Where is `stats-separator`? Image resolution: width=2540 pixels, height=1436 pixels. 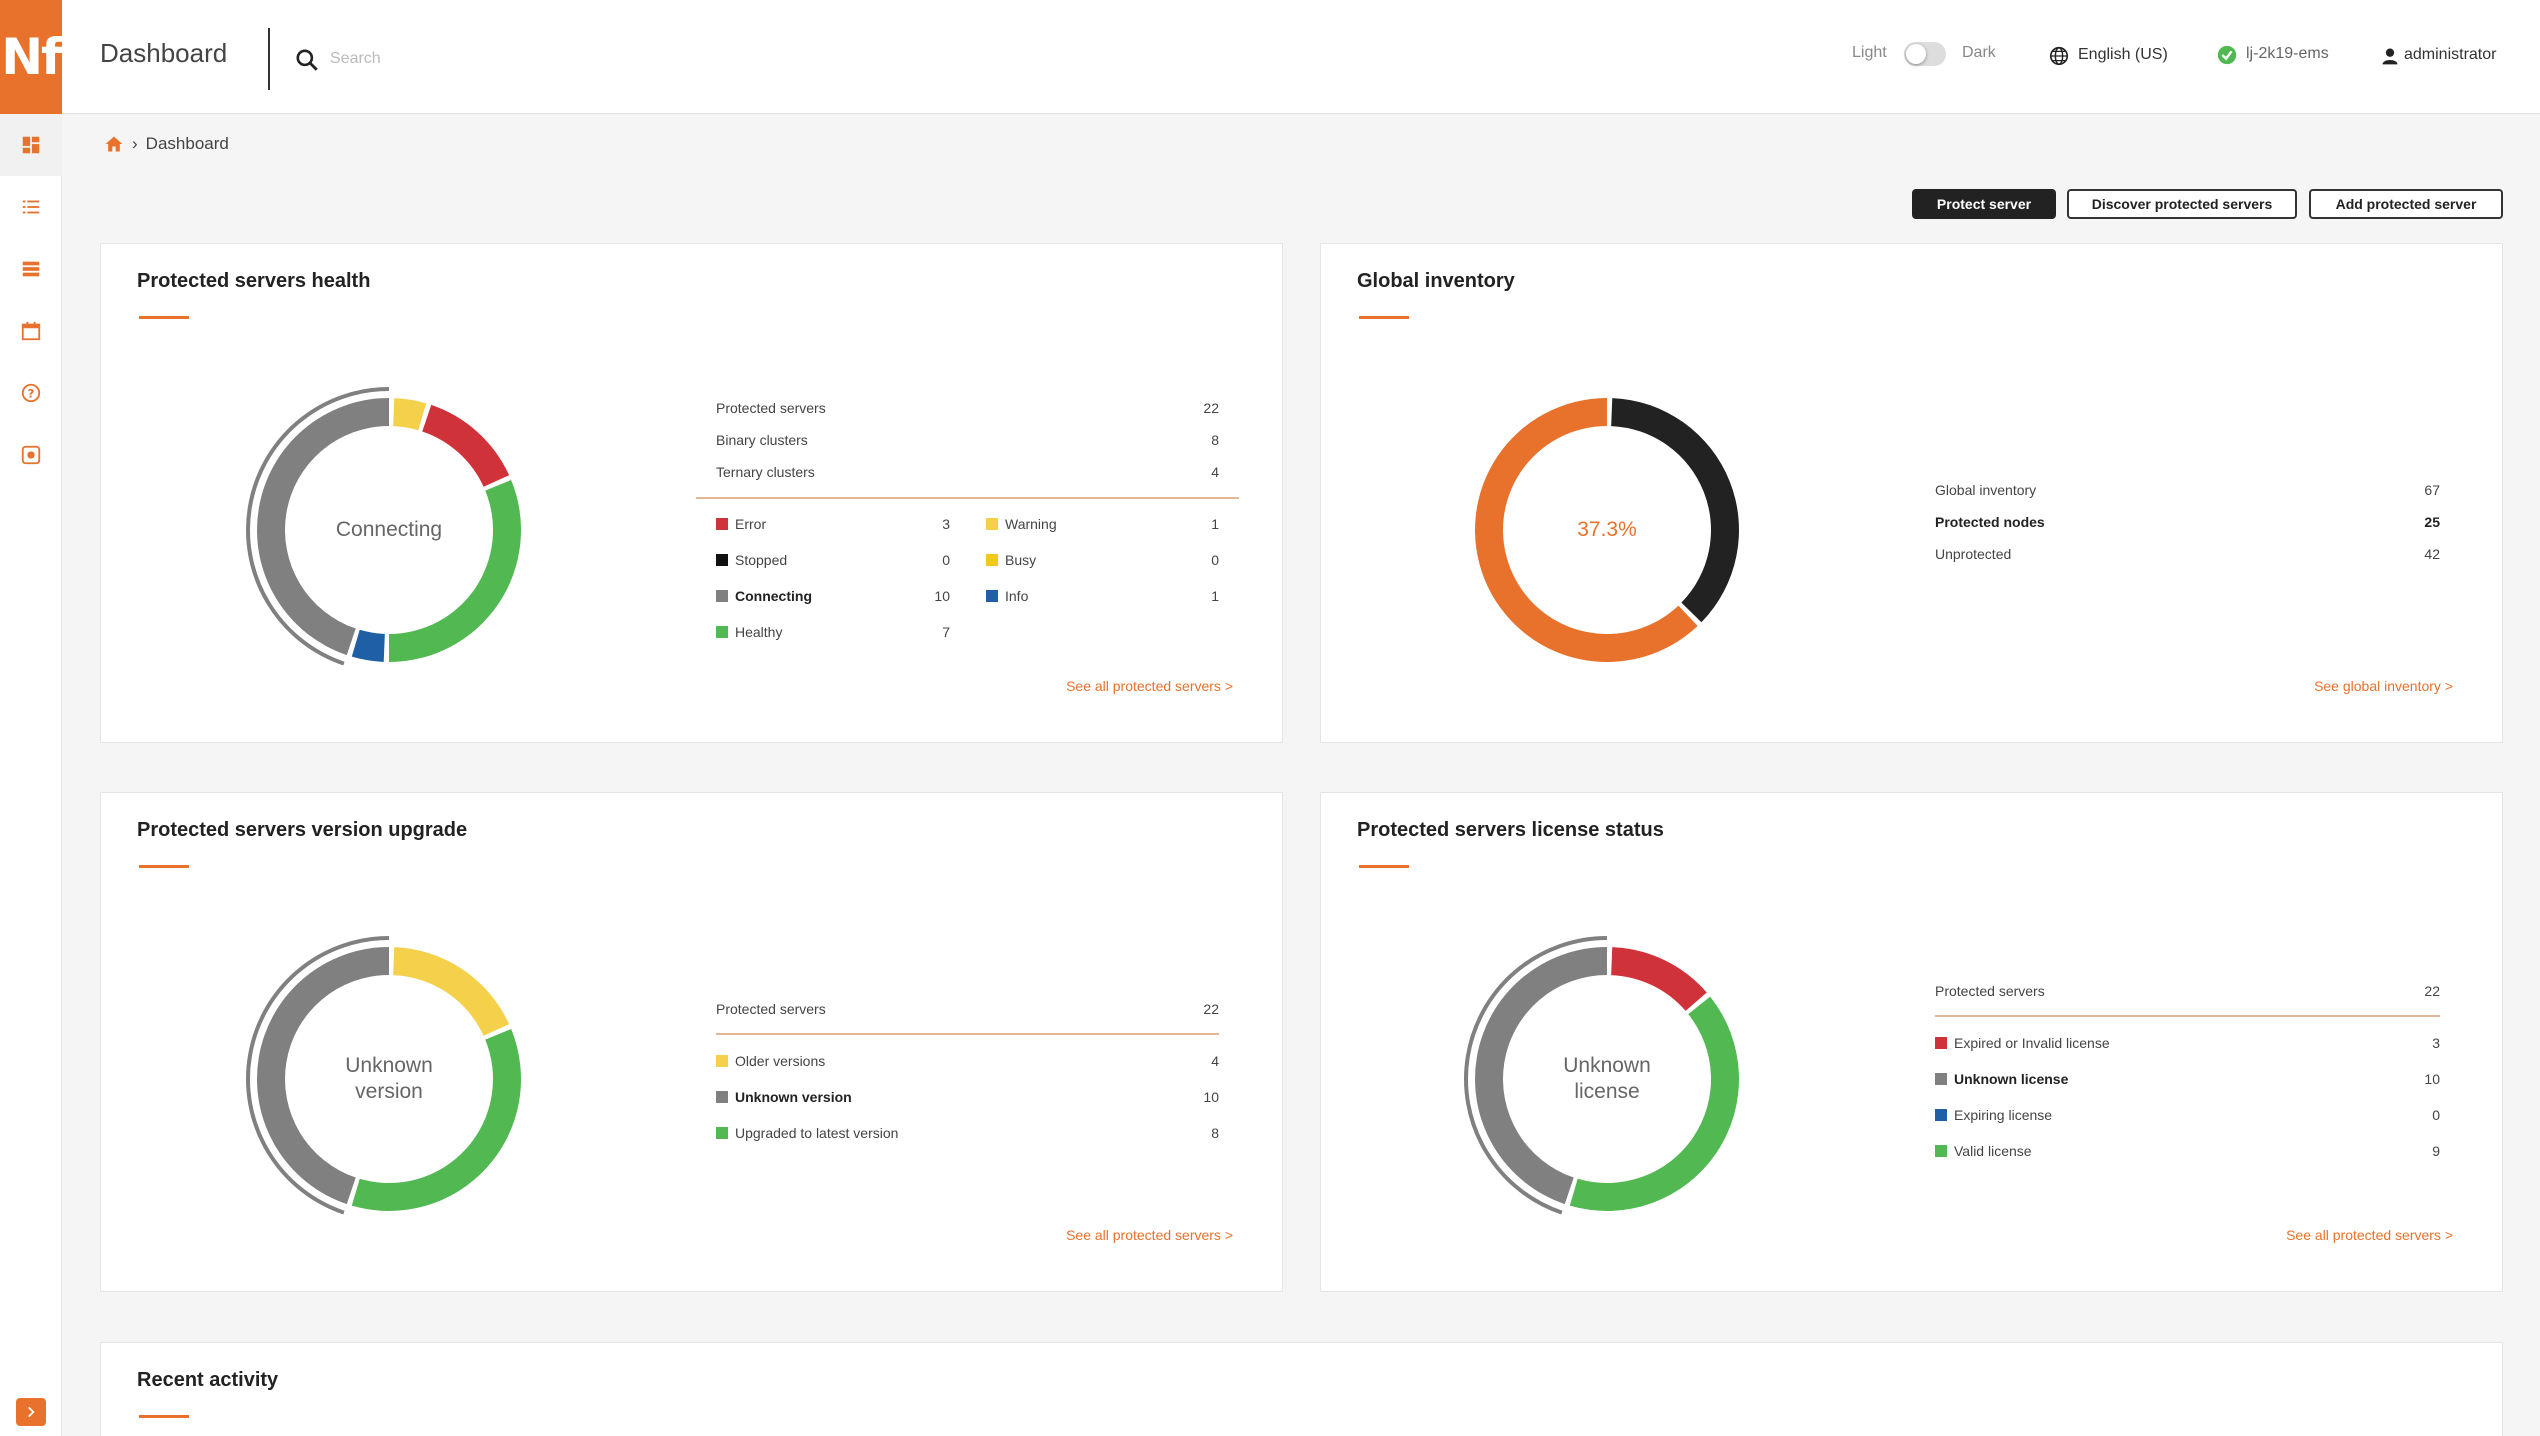 stats-separator is located at coordinates (967, 498).